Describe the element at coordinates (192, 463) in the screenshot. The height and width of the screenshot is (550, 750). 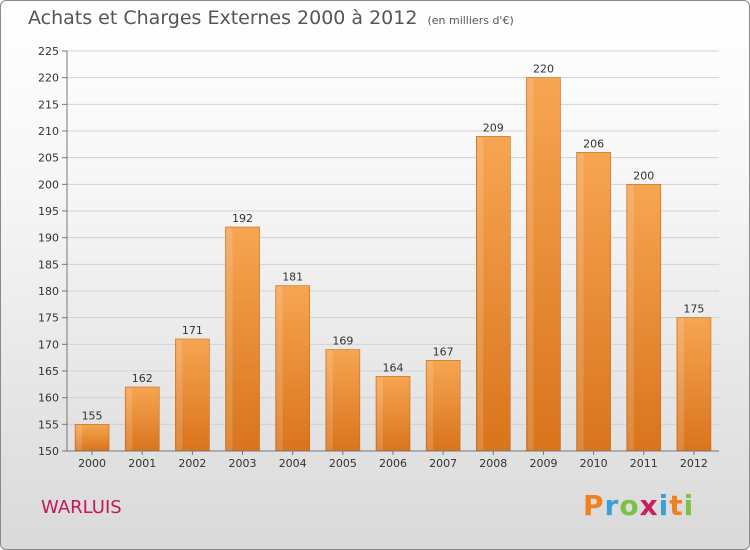
I see `x-tick-label-2002: 2002` at that location.